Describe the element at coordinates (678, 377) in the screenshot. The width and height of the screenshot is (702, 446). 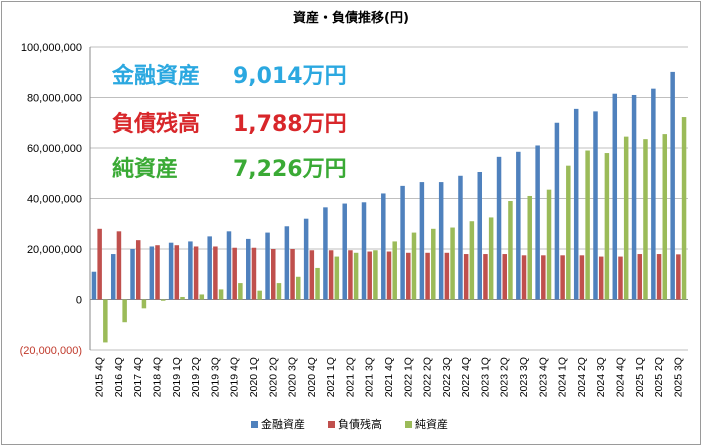
I see `x-tick-label: 2025 3Q` at that location.